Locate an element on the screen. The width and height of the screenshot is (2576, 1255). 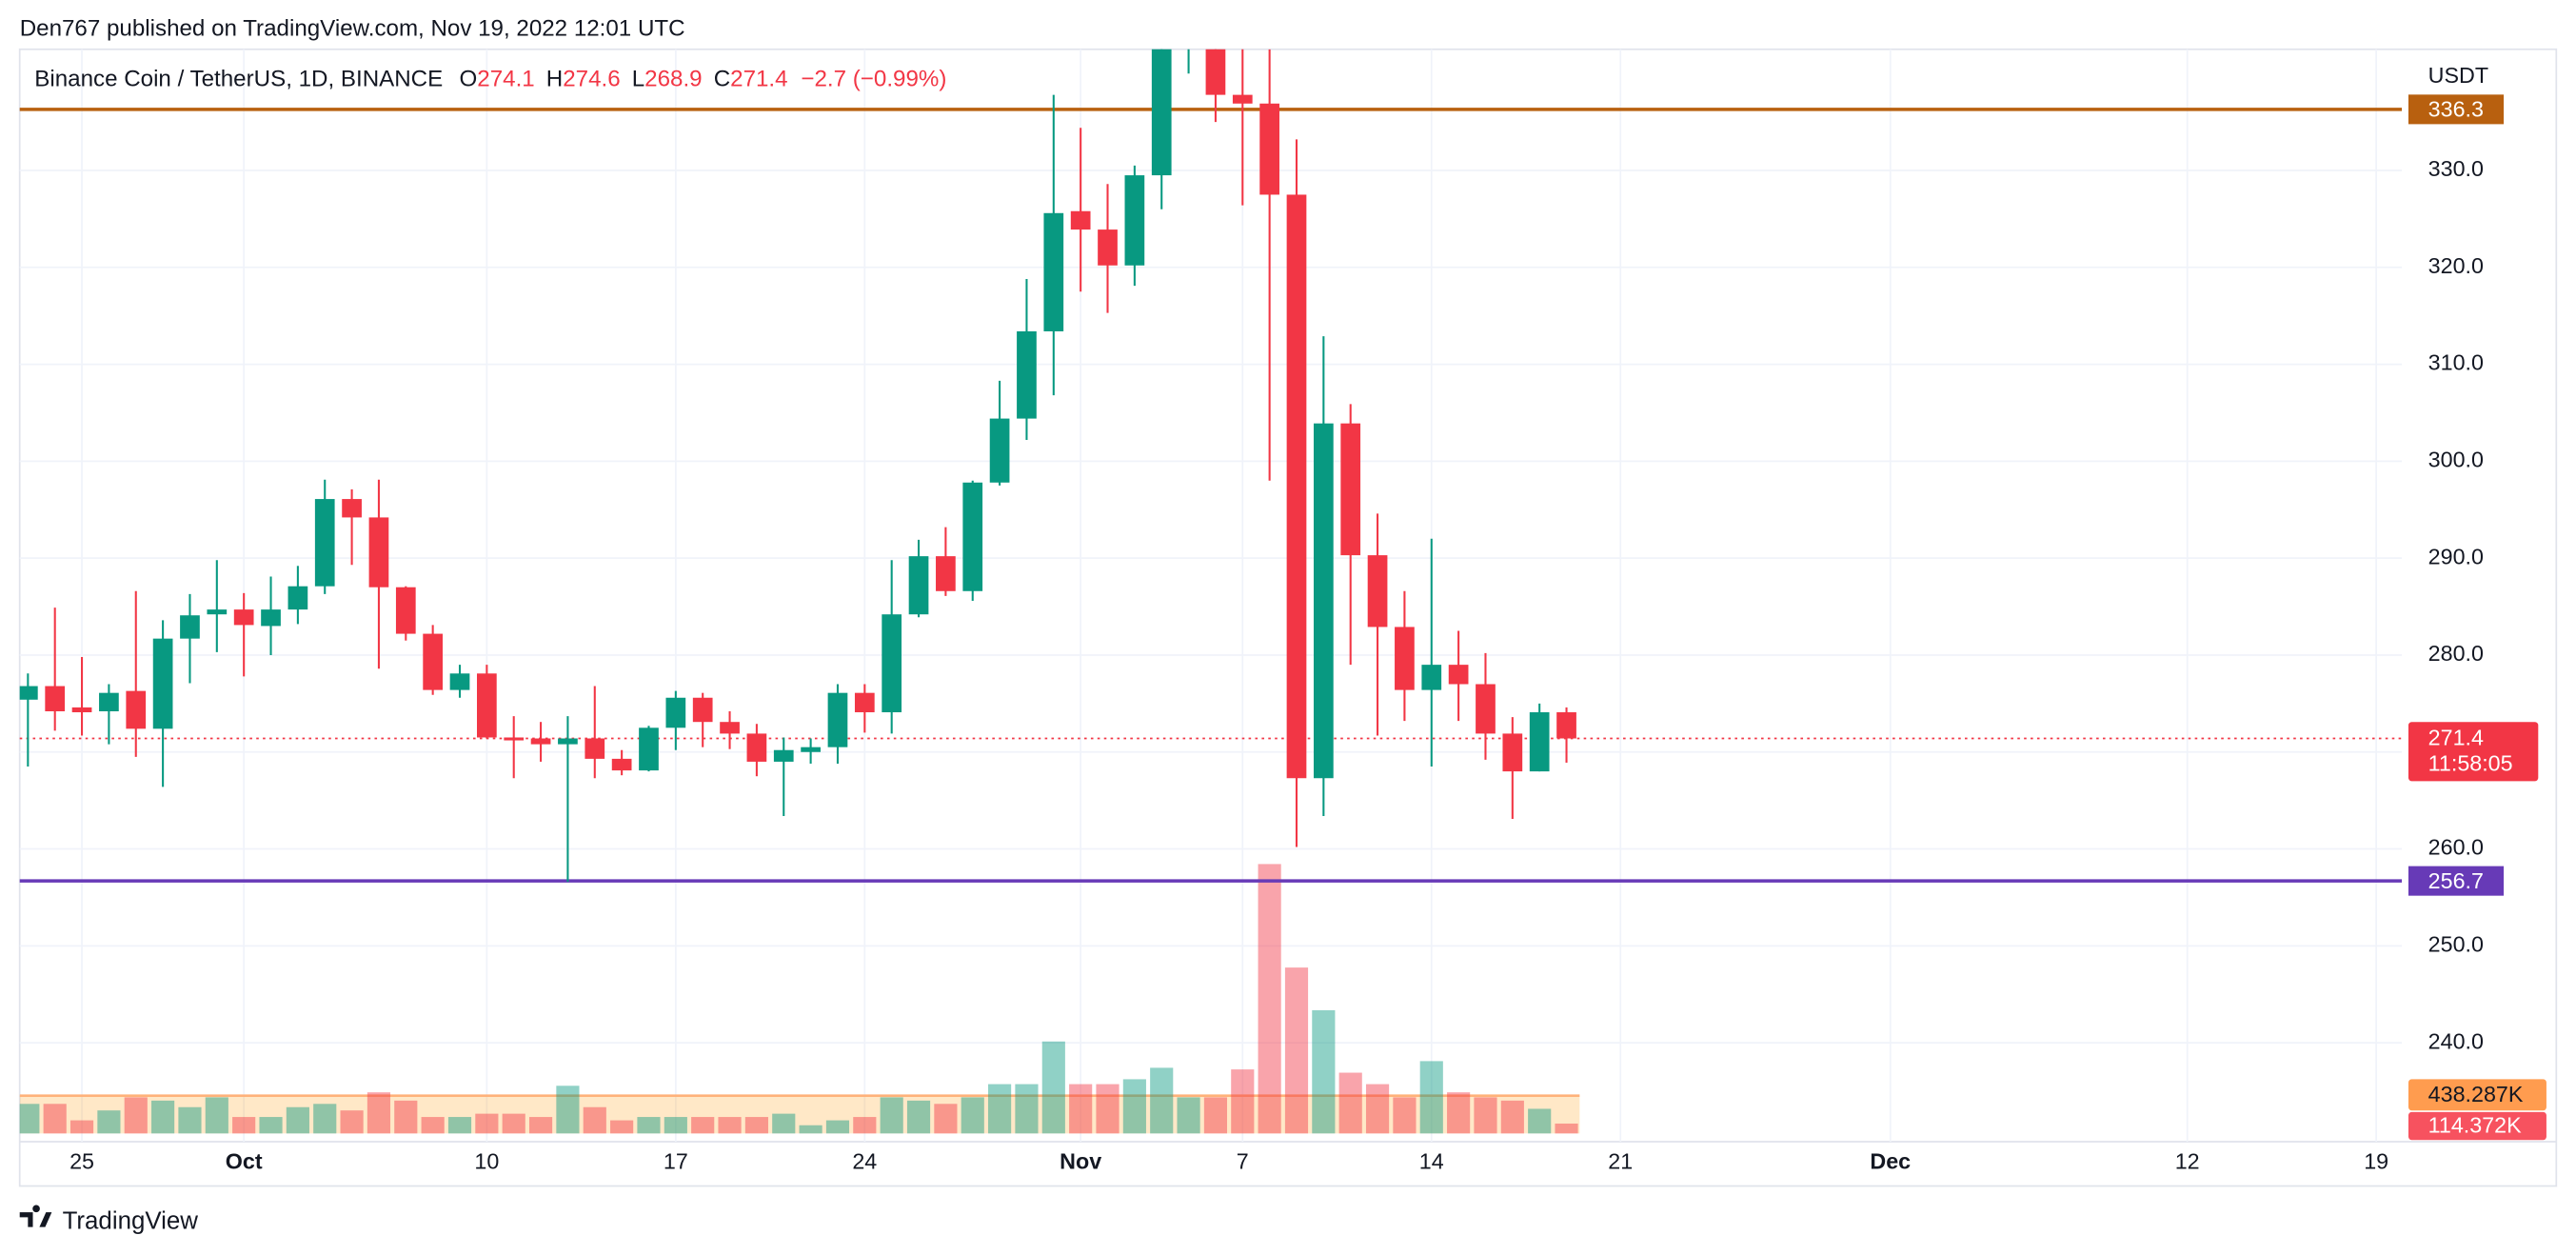
y-tick-label: 260.0 is located at coordinates (2456, 847).